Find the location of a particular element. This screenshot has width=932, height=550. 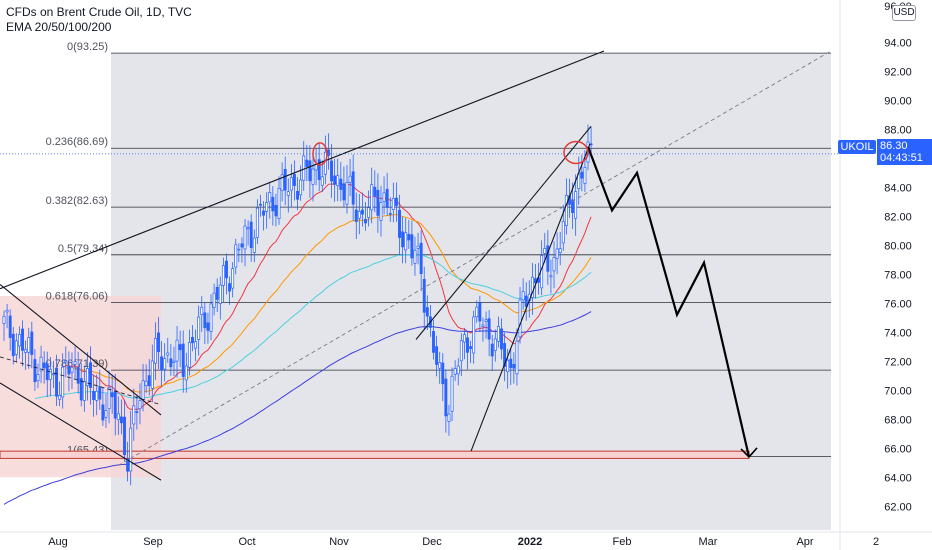

y-tick-88: 88.00 is located at coordinates (898, 130).